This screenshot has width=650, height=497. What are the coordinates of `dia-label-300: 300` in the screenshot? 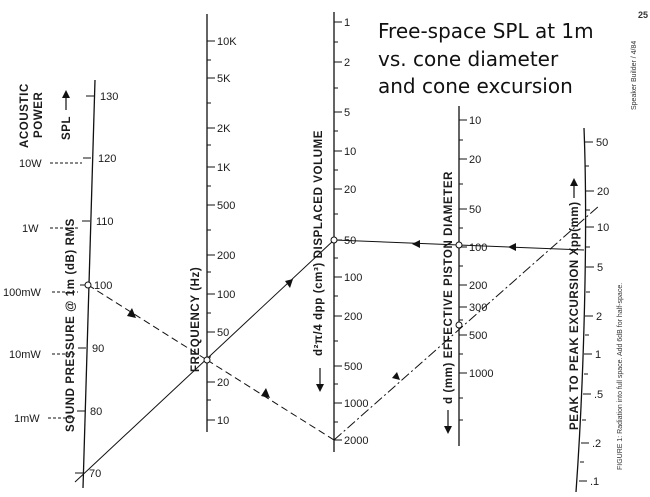 It's located at (478, 308).